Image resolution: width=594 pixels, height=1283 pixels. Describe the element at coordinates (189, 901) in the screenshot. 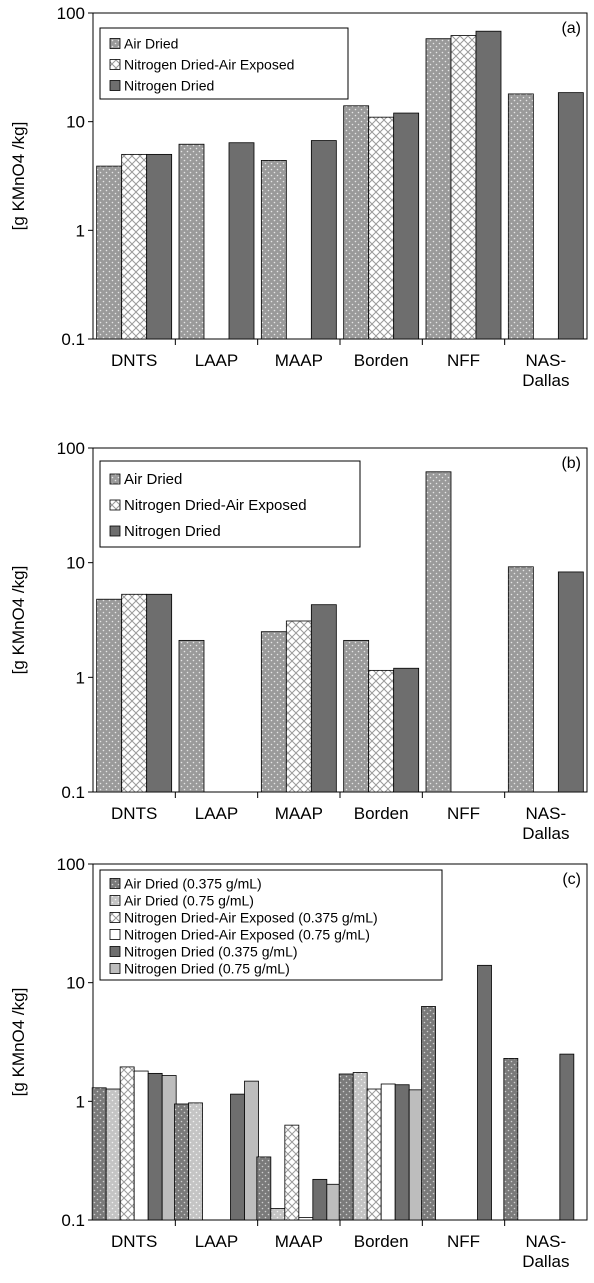

I see `legend-label: Air Dried (0.75 g/mL)` at that location.